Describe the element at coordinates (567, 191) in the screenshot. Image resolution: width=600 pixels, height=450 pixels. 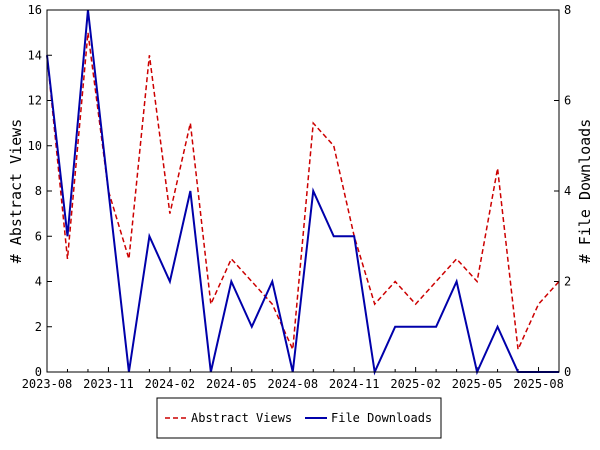
I see `right-y-tick-label: 4` at that location.